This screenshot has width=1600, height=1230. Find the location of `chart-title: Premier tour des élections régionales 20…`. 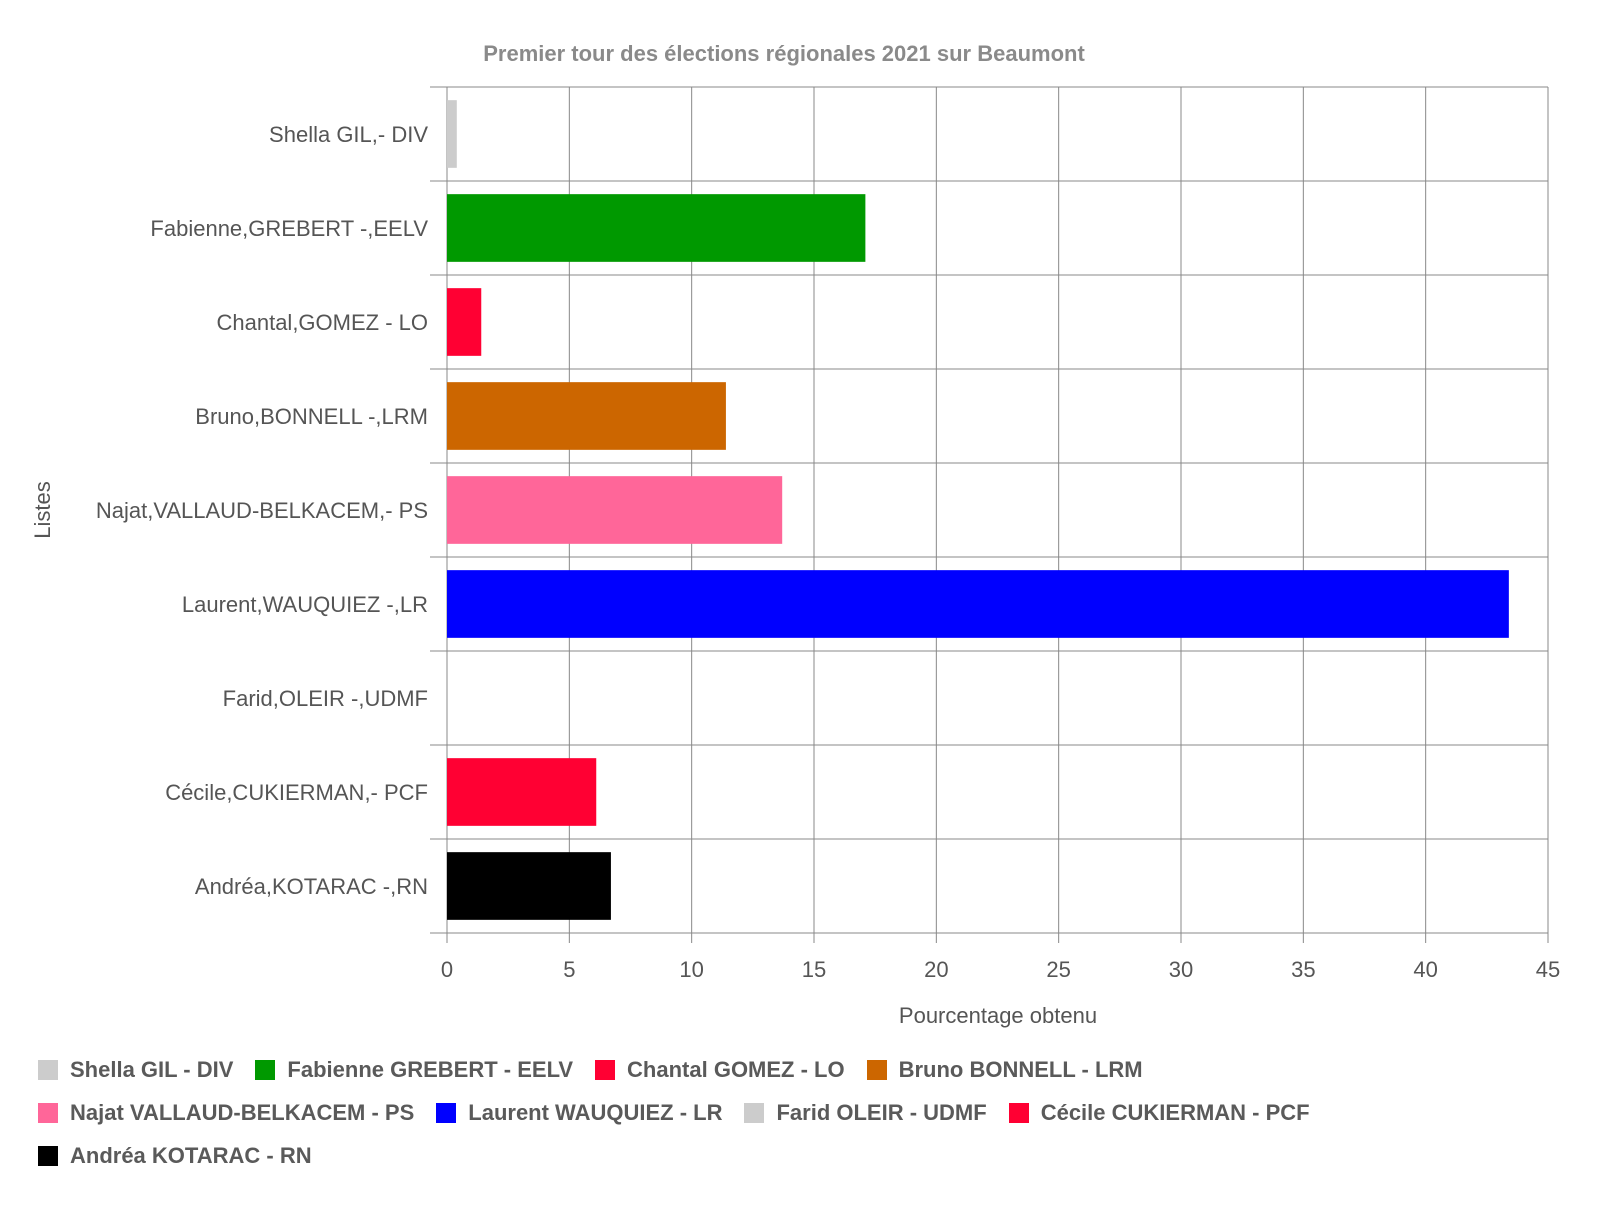

chart-title: Premier tour des élections régionales 20… is located at coordinates (784, 53).